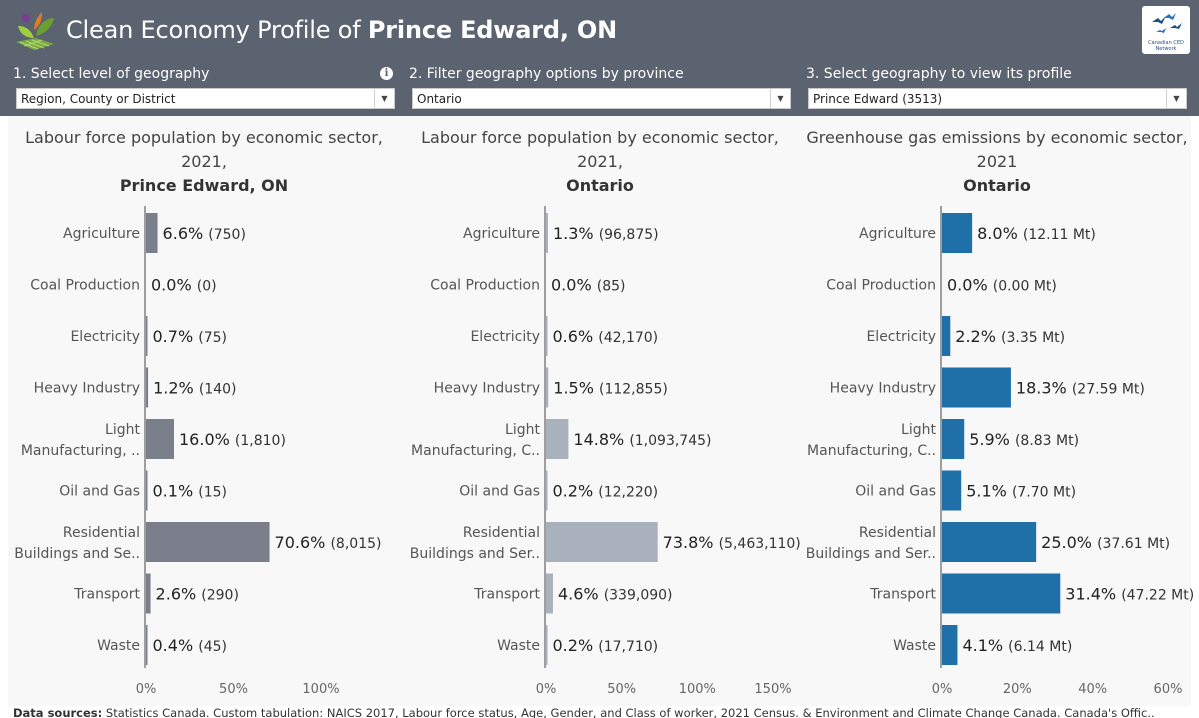 The height and width of the screenshot is (718, 1199). What do you see at coordinates (1024, 439) in the screenshot?
I see `data-label: 5.9% (8.83 Mt)` at bounding box center [1024, 439].